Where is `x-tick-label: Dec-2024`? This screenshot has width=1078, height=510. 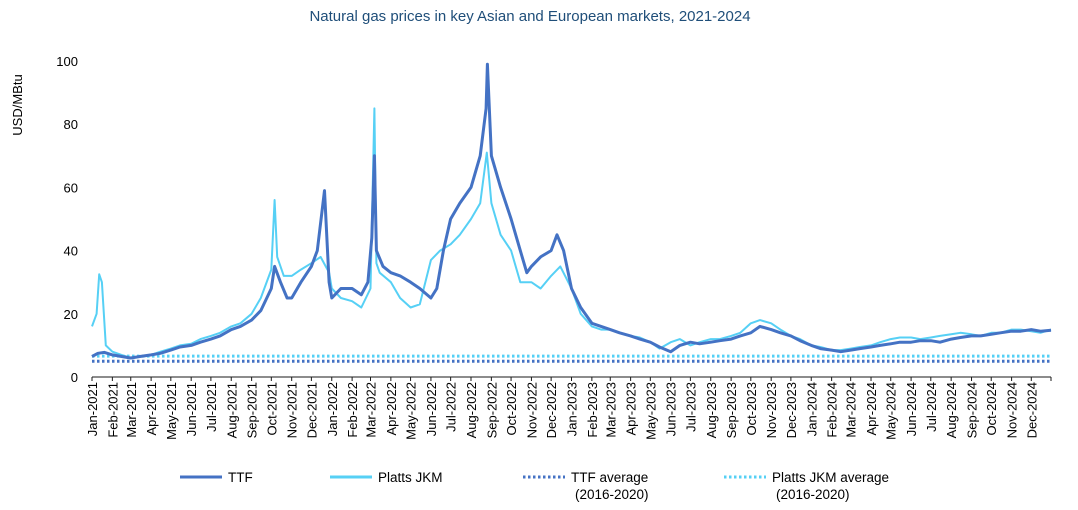
x-tick-label: Dec-2024 is located at coordinates (1031, 410).